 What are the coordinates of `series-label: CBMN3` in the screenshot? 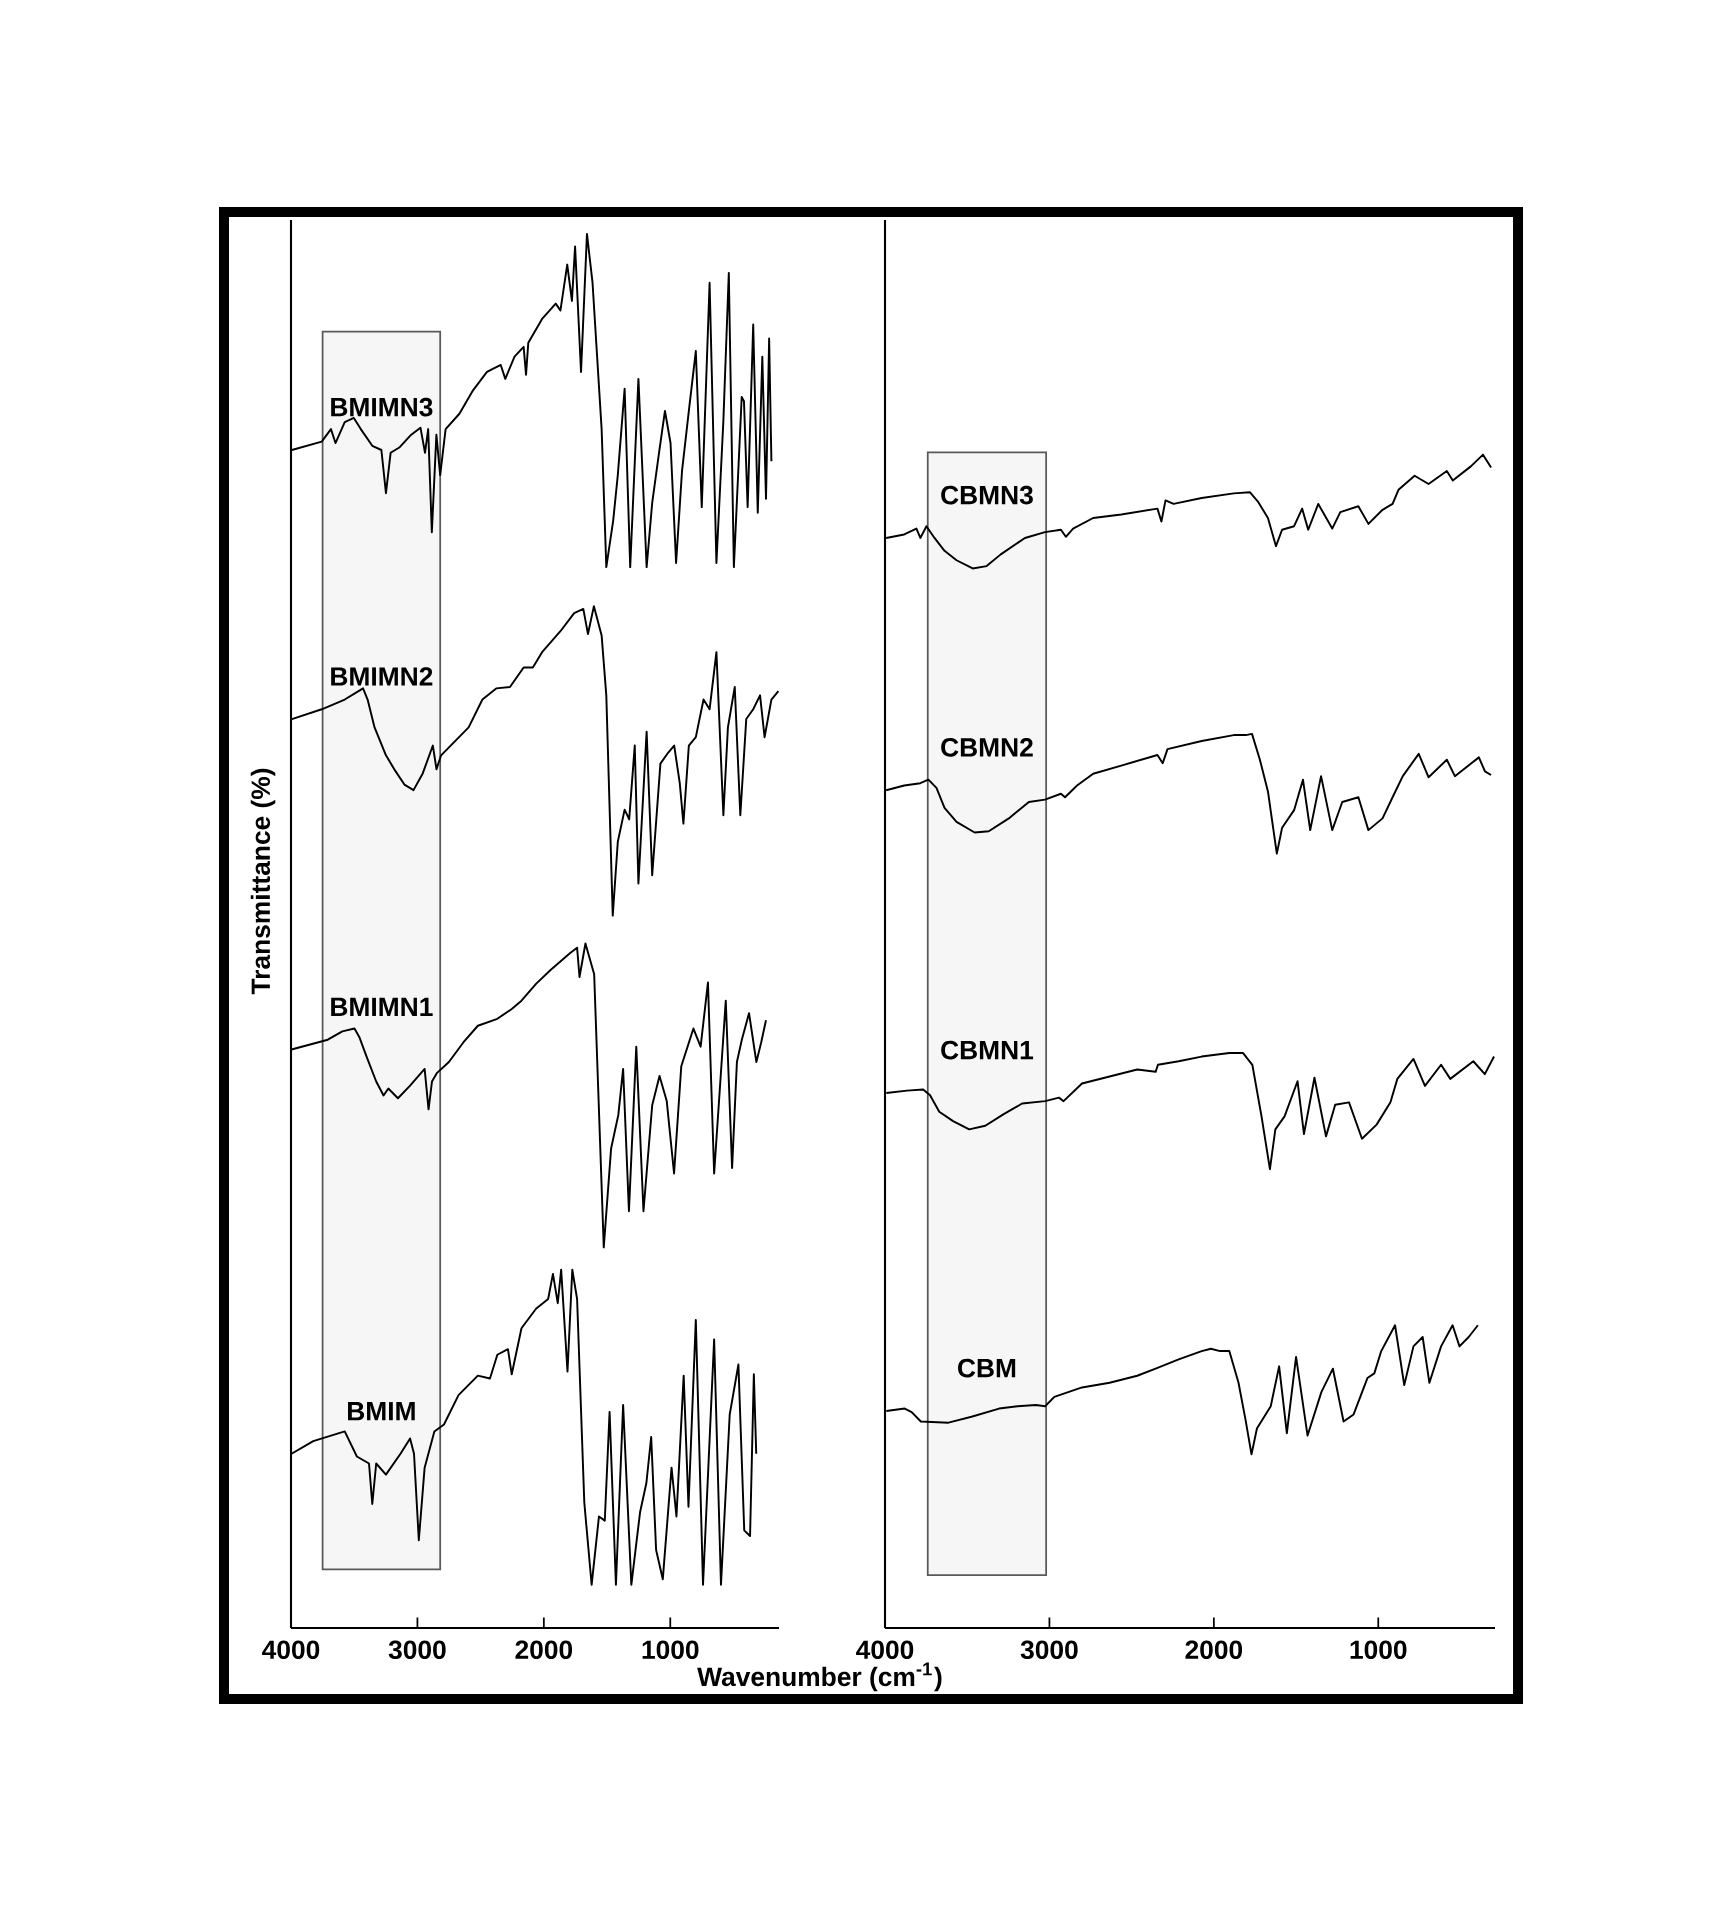 It's located at (987, 495).